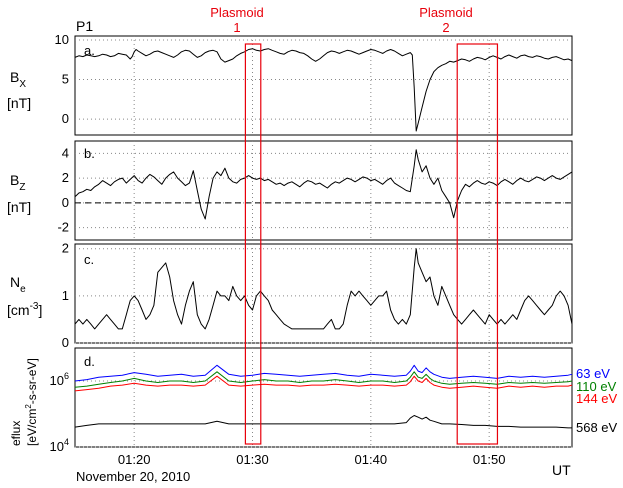 The width and height of the screenshot is (623, 488). What do you see at coordinates (65, 177) in the screenshot?
I see `ytick-b-1: 2` at bounding box center [65, 177].